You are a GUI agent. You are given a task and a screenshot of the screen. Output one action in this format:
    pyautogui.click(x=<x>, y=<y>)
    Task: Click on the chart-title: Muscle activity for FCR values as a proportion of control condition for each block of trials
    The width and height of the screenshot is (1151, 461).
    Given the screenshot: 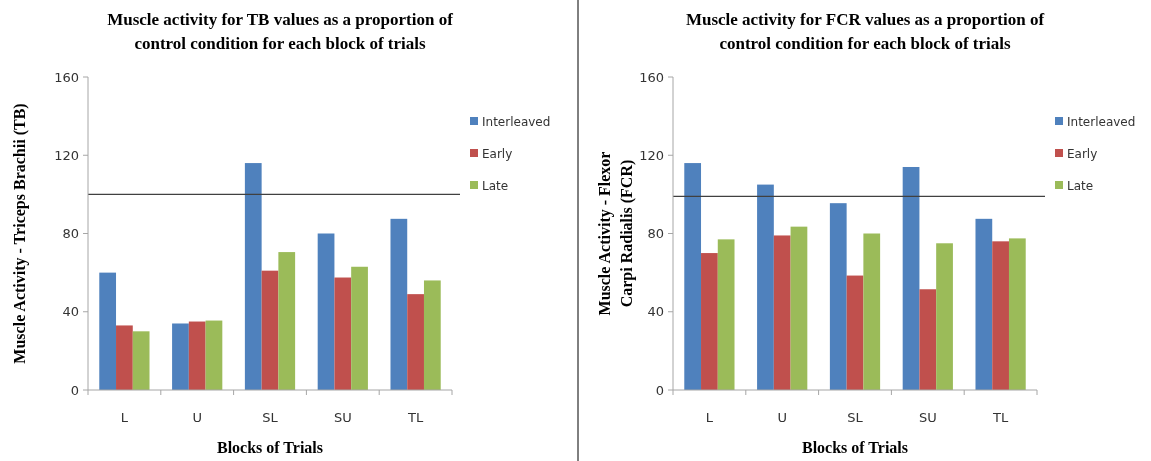 What is the action you would take?
    pyautogui.click(x=865, y=31)
    